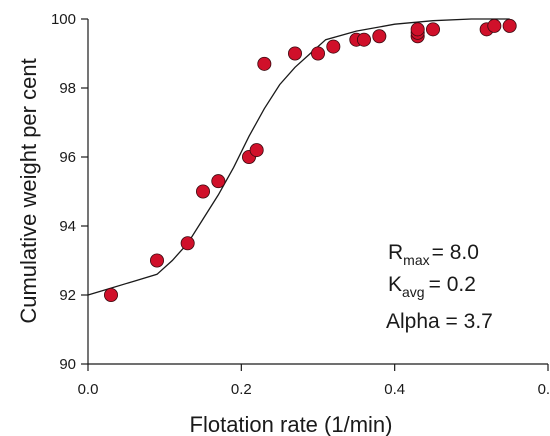 This screenshot has width=550, height=436. What do you see at coordinates (413, 292) in the screenshot?
I see `kavg-subscript: avg` at bounding box center [413, 292].